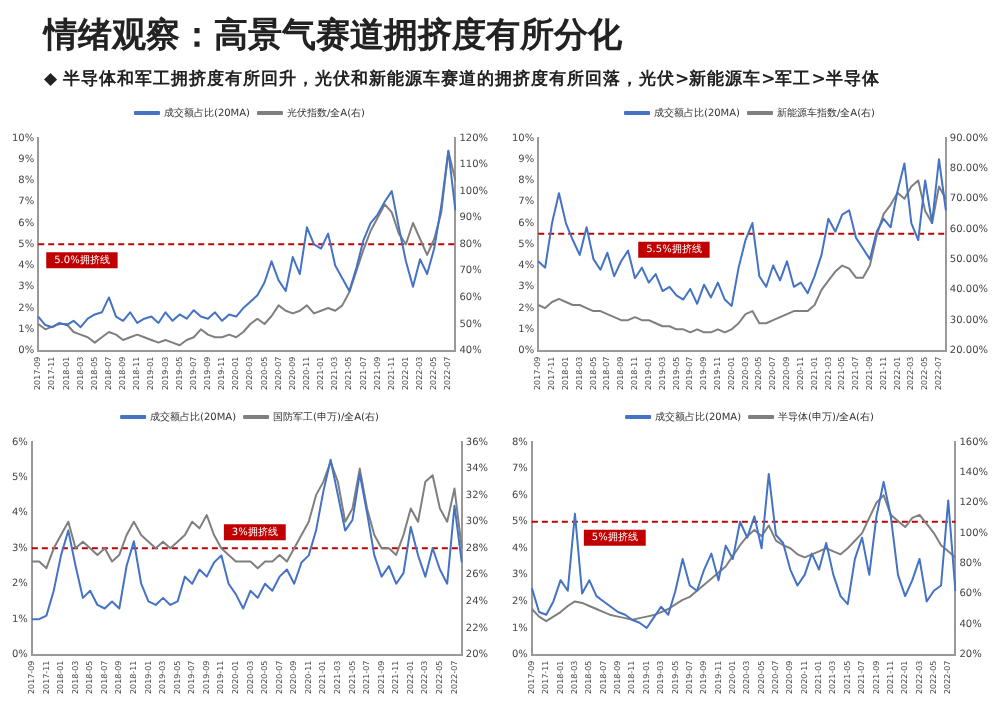 Image resolution: width=1000 pixels, height=708 pixels. What do you see at coordinates (332, 37) in the screenshot?
I see `chart-title: 情绪观察：高景气赛道拥挤度有所分化` at bounding box center [332, 37].